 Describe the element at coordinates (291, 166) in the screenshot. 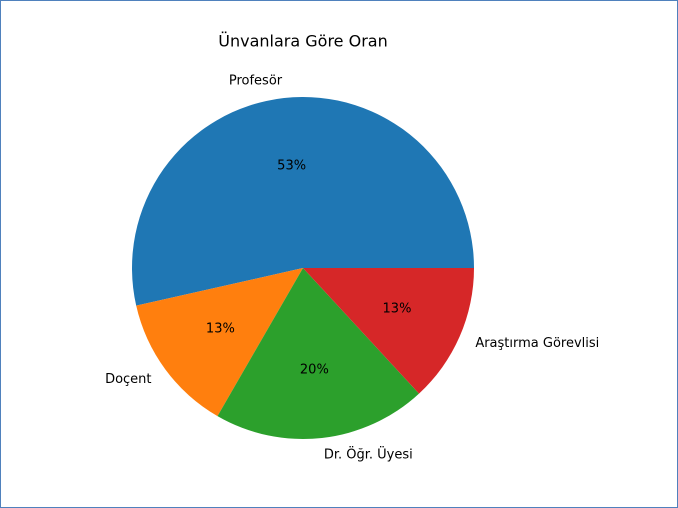

I see `value-label: 53%` at that location.